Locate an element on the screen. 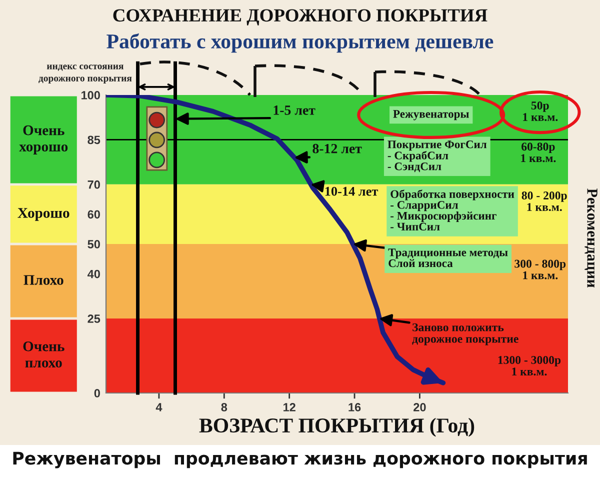 The width and height of the screenshot is (600, 480). text: Режувенаторы продлевают жизнь дорожного покрытия is located at coordinates (300, 460).